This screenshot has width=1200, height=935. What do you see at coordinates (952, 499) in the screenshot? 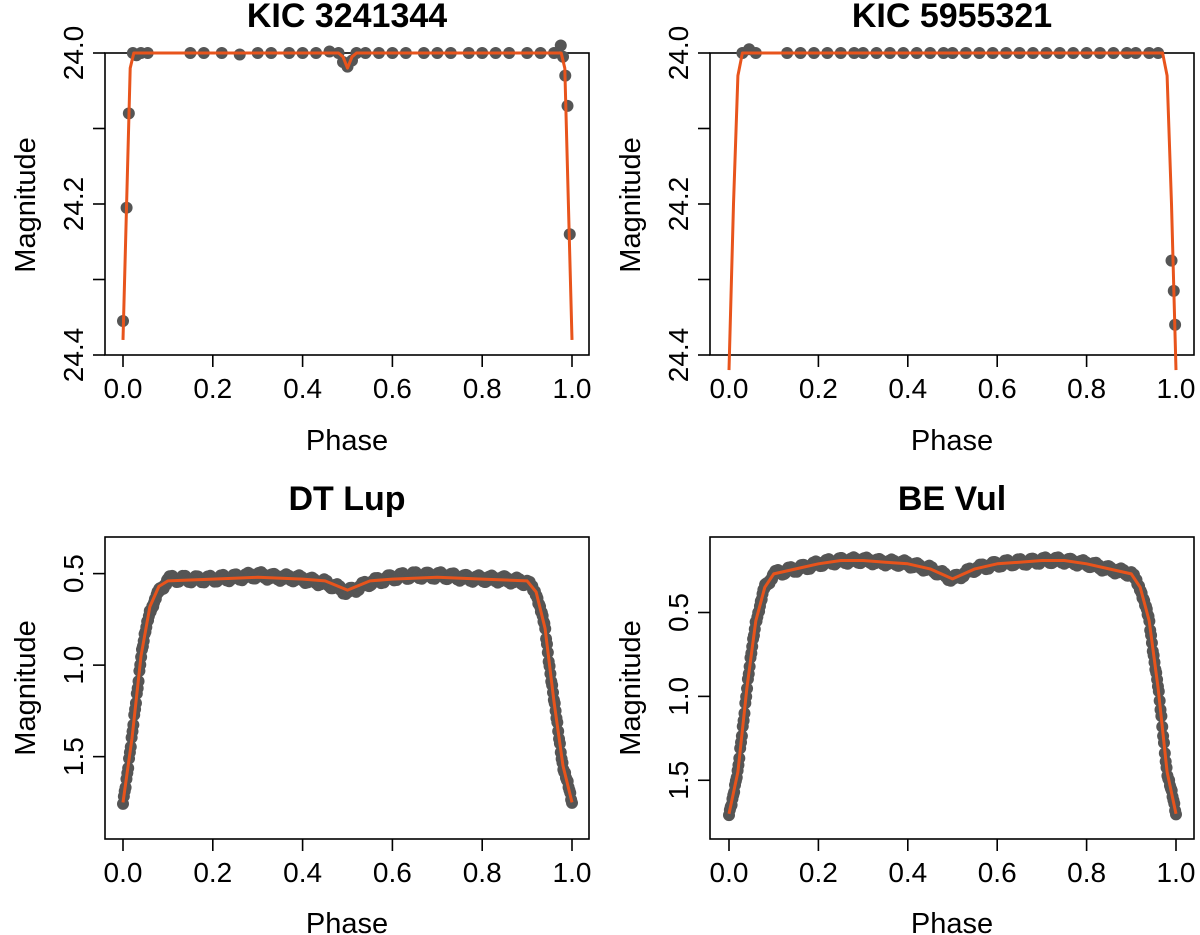
I see `chart-title: BE Vul` at bounding box center [952, 499].